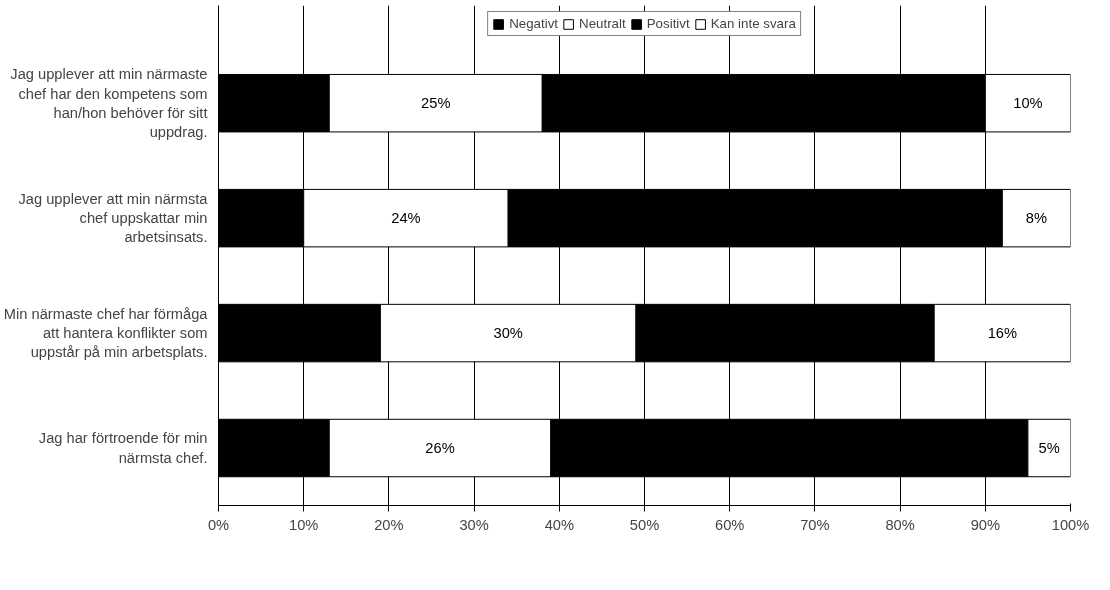  What do you see at coordinates (559, 524) in the screenshot?
I see `x-tick-label: 40%` at bounding box center [559, 524].